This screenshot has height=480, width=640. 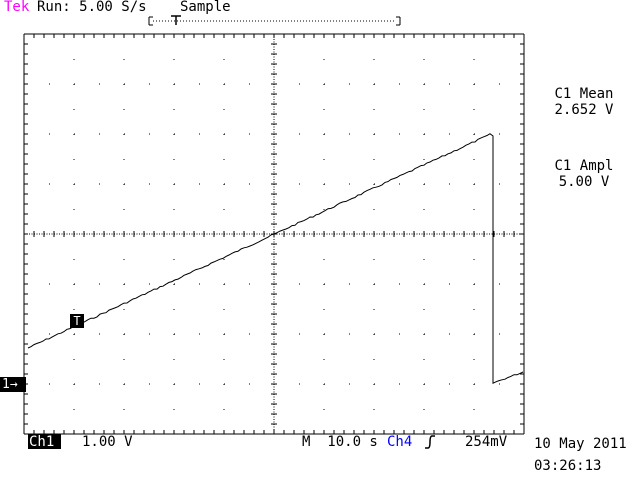 I want to click on svg-text: T, so click(x=76, y=321).